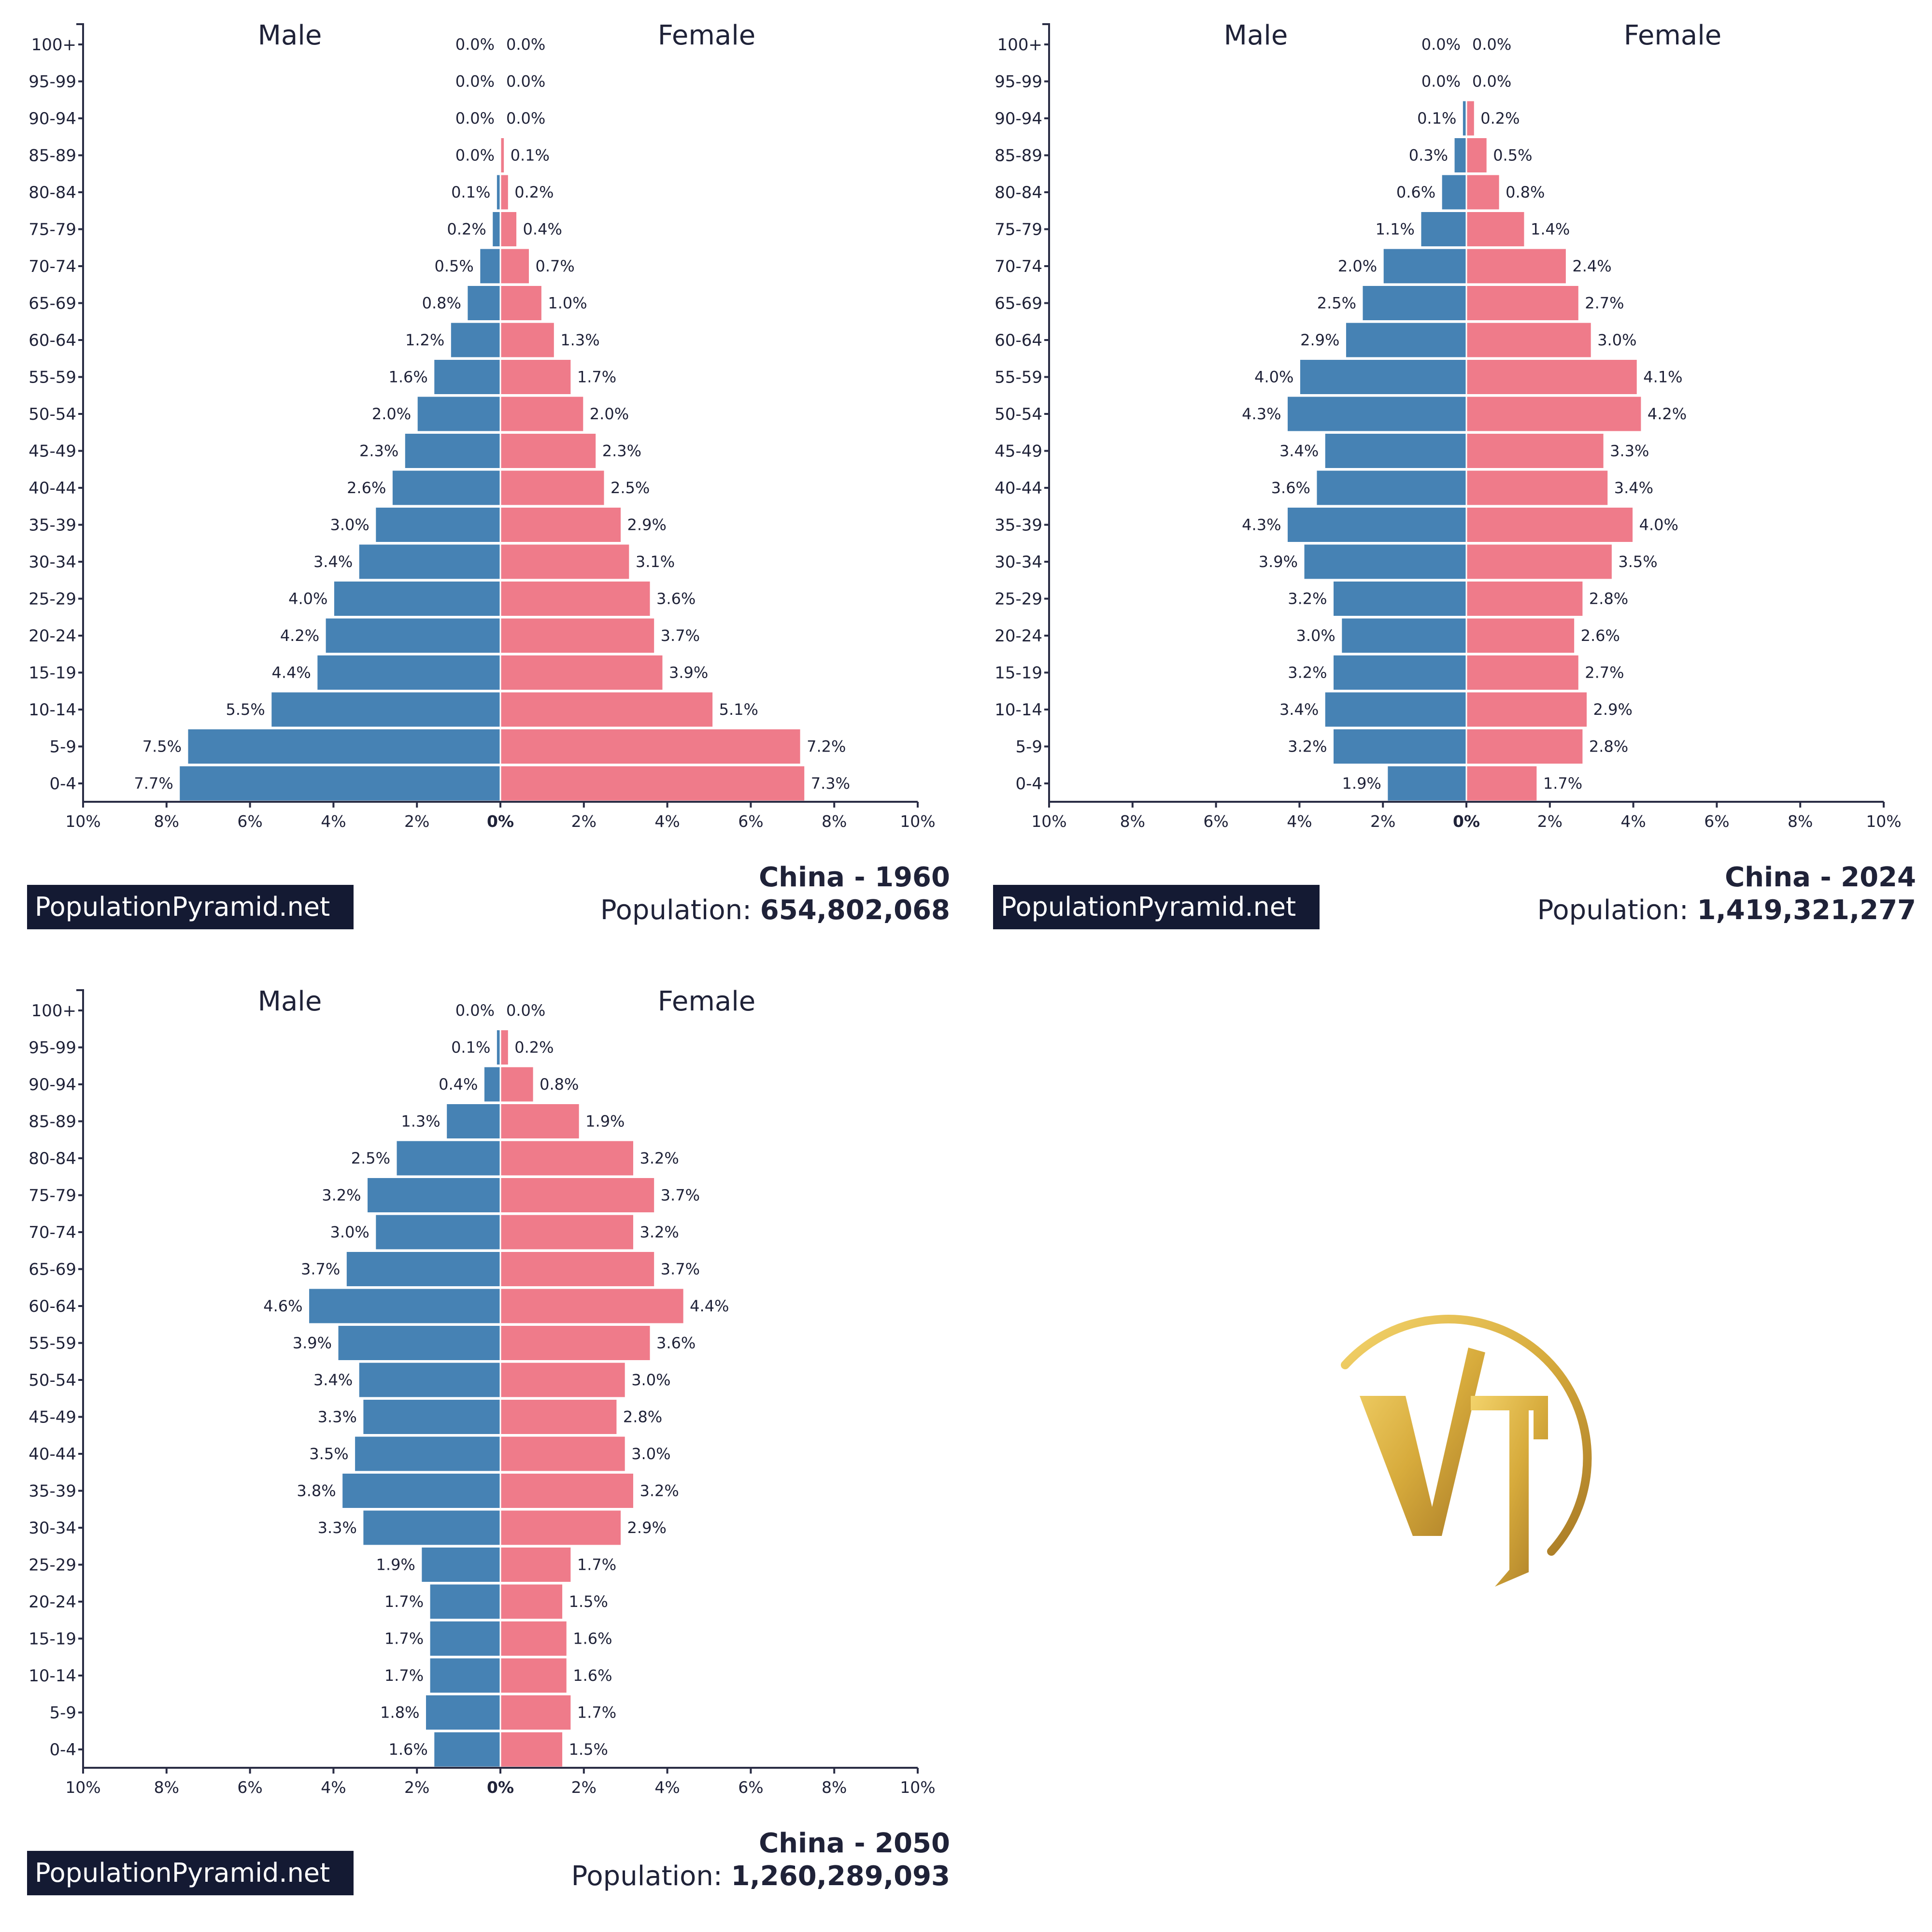  I want to click on female-header: Female, so click(1672, 35).